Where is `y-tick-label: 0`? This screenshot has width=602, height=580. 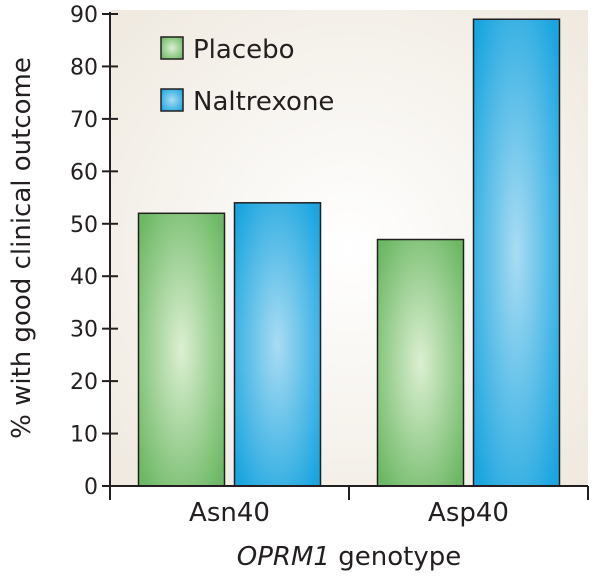 y-tick-label: 0 is located at coordinates (91, 487).